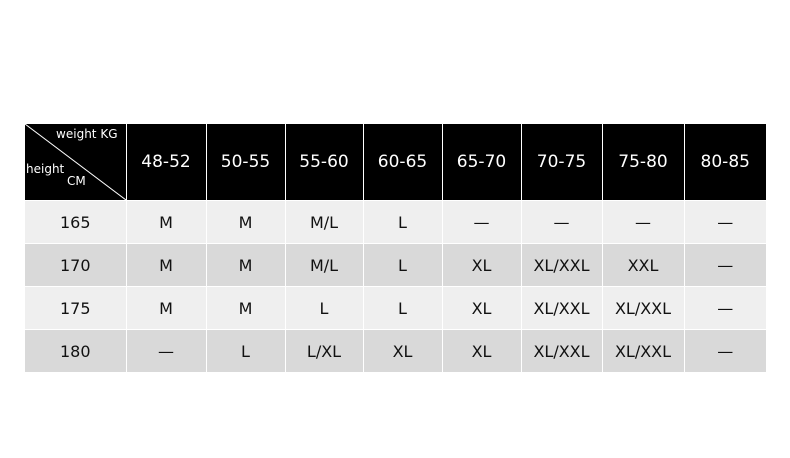 Image resolution: width=790 pixels, height=458 pixels. What do you see at coordinates (481, 162) in the screenshot?
I see `weight-column-header: 65-70` at bounding box center [481, 162].